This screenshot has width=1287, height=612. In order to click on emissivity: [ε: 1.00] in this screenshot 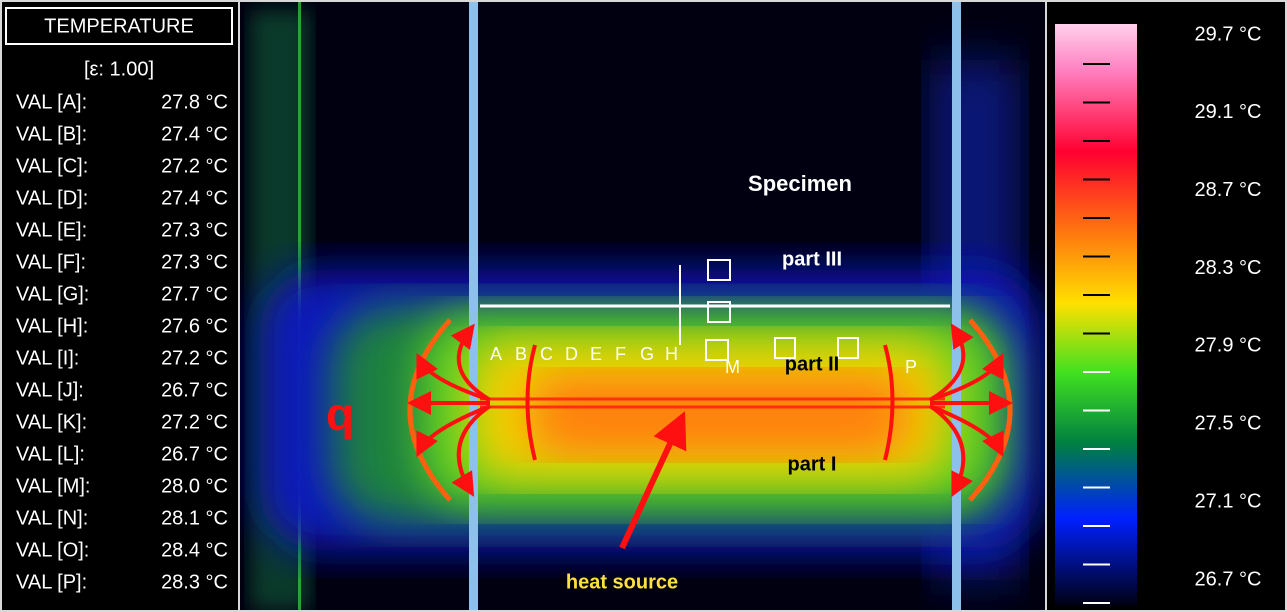, I will do `click(119, 69)`.